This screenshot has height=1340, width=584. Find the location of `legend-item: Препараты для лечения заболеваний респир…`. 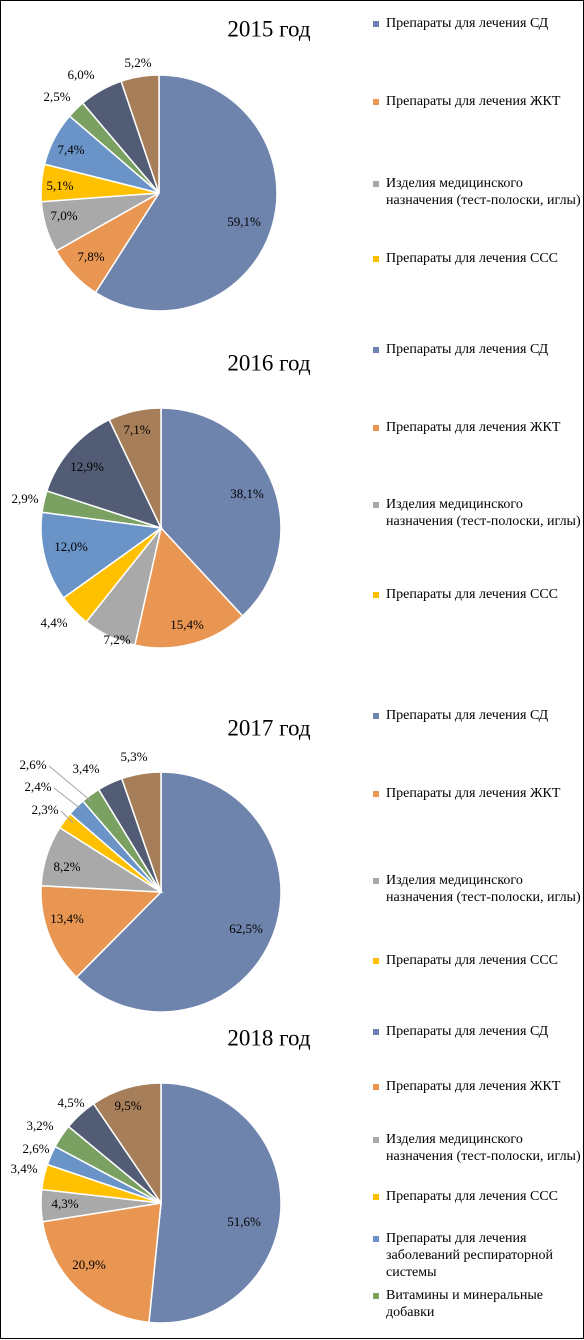

legend-item: Препараты для лечения заболеваний респир… is located at coordinates (478, 1255).